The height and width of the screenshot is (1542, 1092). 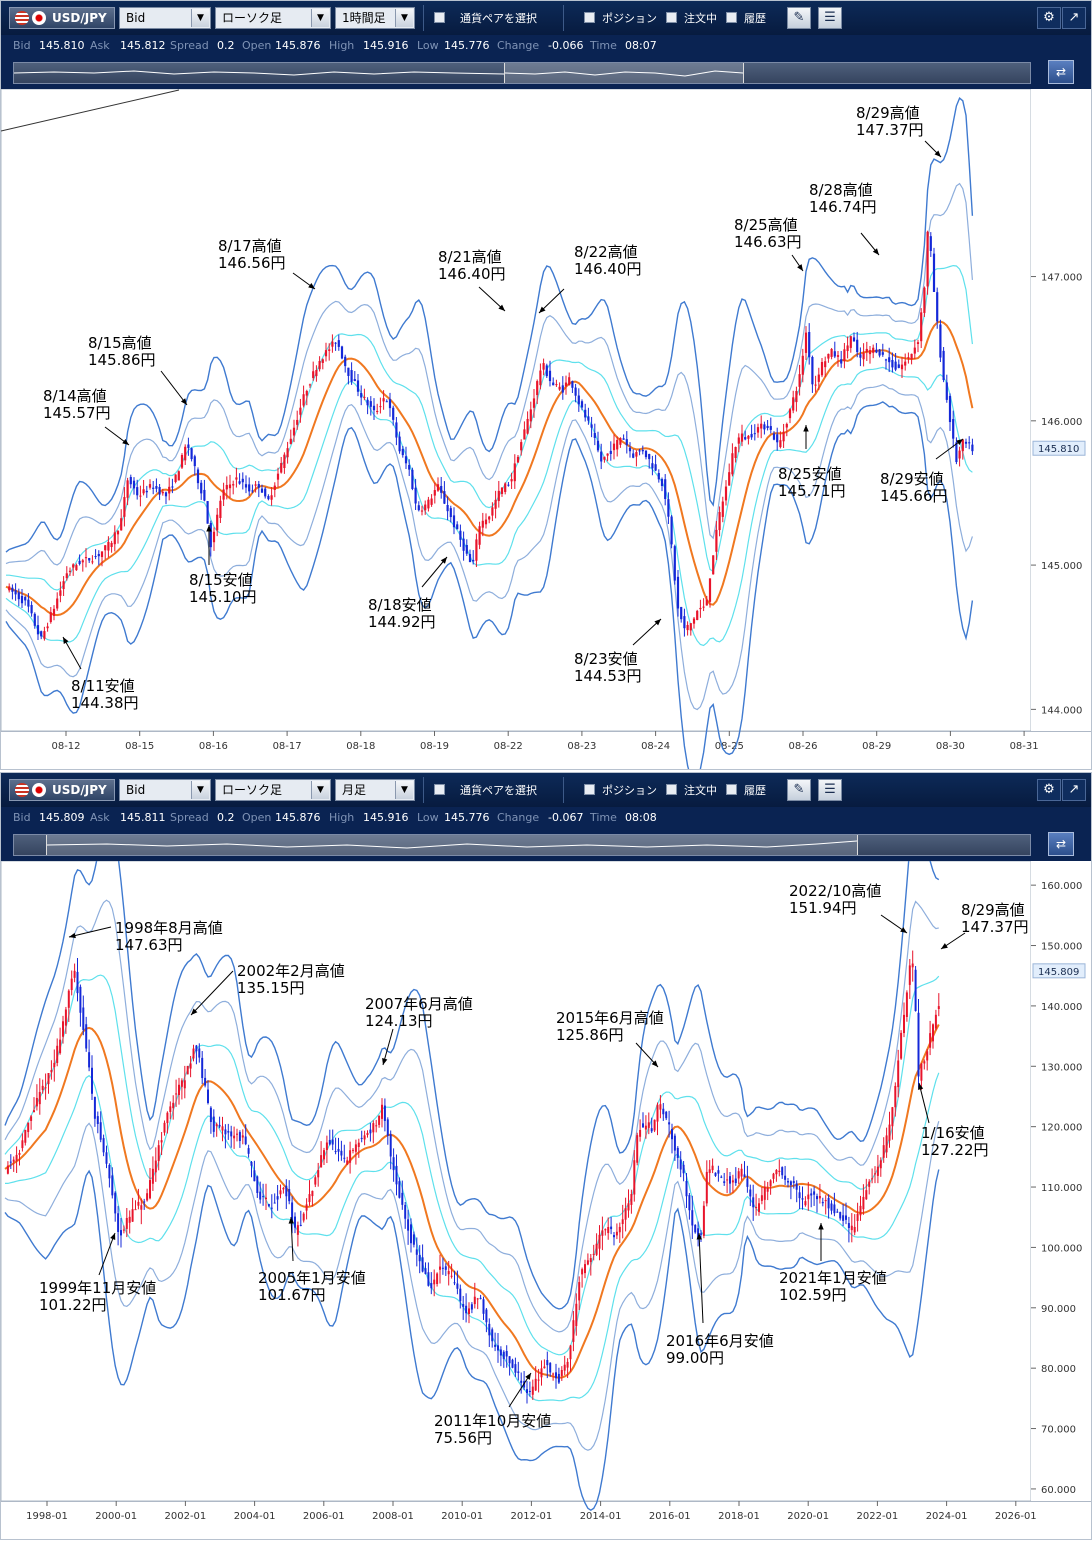 What do you see at coordinates (103, 686) in the screenshot?
I see `annotation-label: 8/11安値` at bounding box center [103, 686].